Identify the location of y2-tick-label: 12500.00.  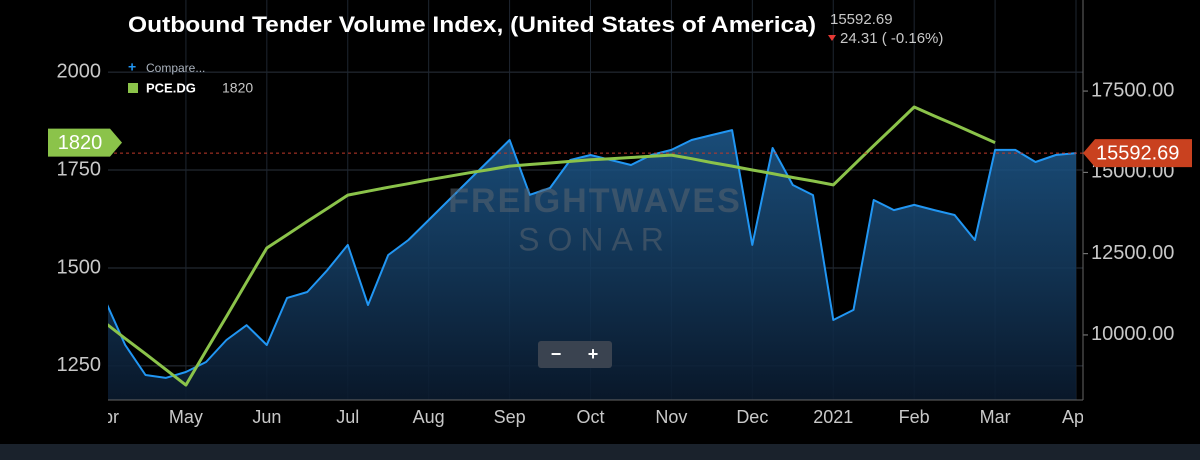
(1132, 253).